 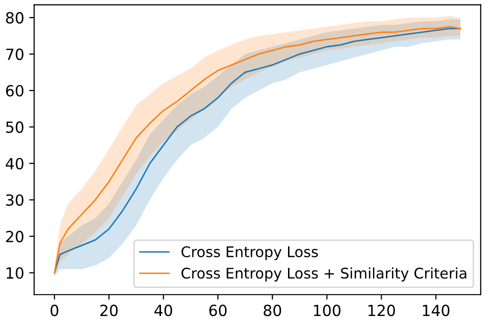 I want to click on legend-label: Cross Entropy Loss, so click(x=250, y=253).